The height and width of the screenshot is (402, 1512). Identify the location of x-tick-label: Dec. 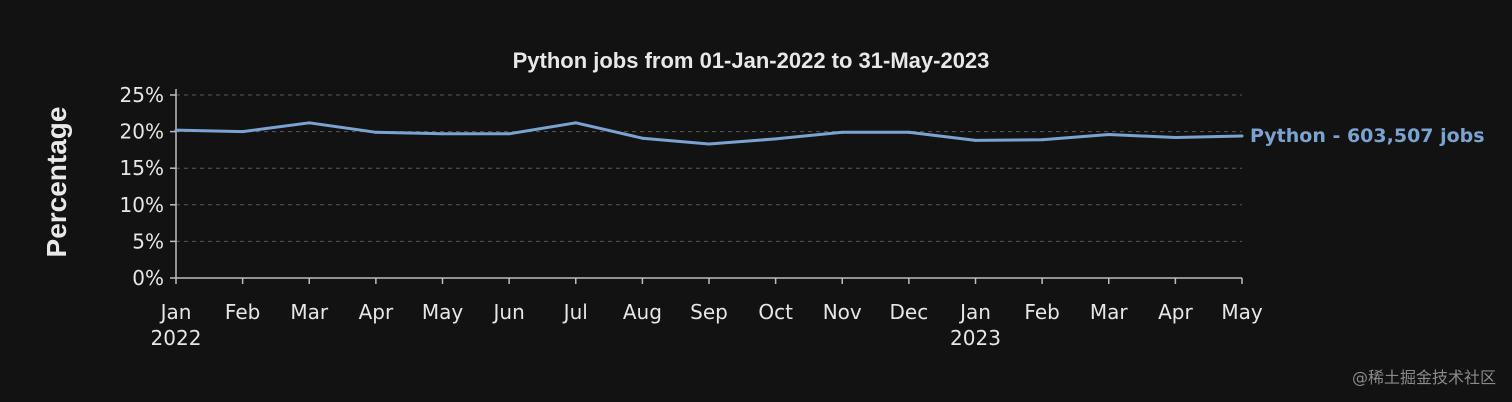
(909, 312).